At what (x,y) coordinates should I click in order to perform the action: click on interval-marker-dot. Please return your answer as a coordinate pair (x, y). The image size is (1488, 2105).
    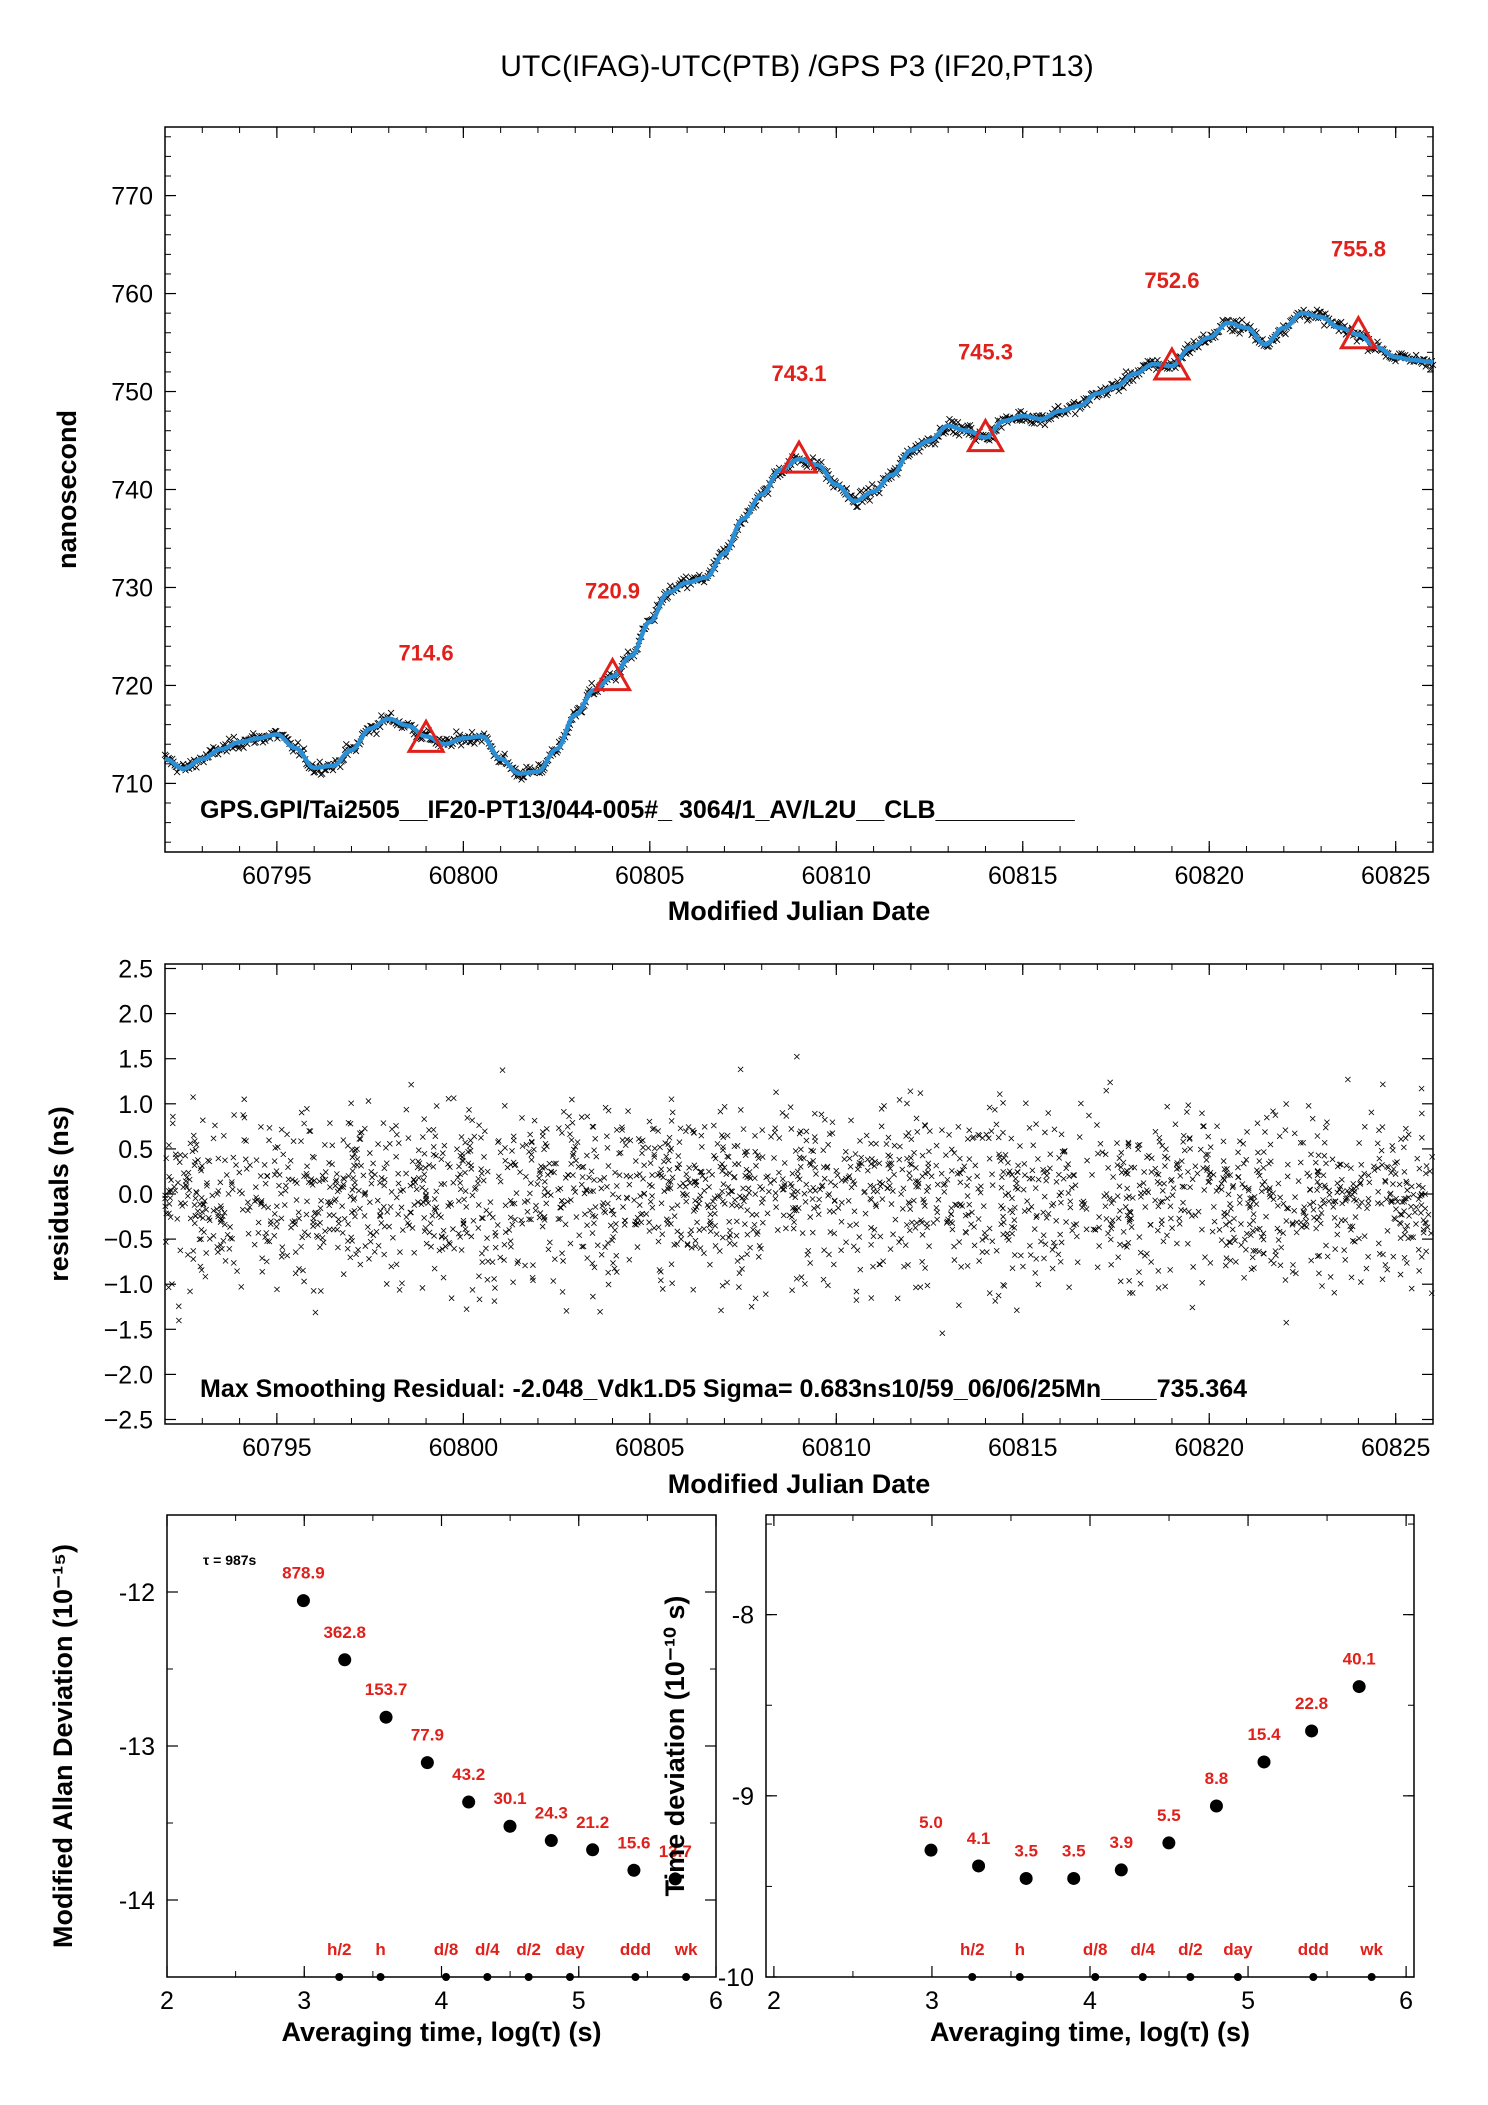
    Looking at the image, I should click on (446, 1977).